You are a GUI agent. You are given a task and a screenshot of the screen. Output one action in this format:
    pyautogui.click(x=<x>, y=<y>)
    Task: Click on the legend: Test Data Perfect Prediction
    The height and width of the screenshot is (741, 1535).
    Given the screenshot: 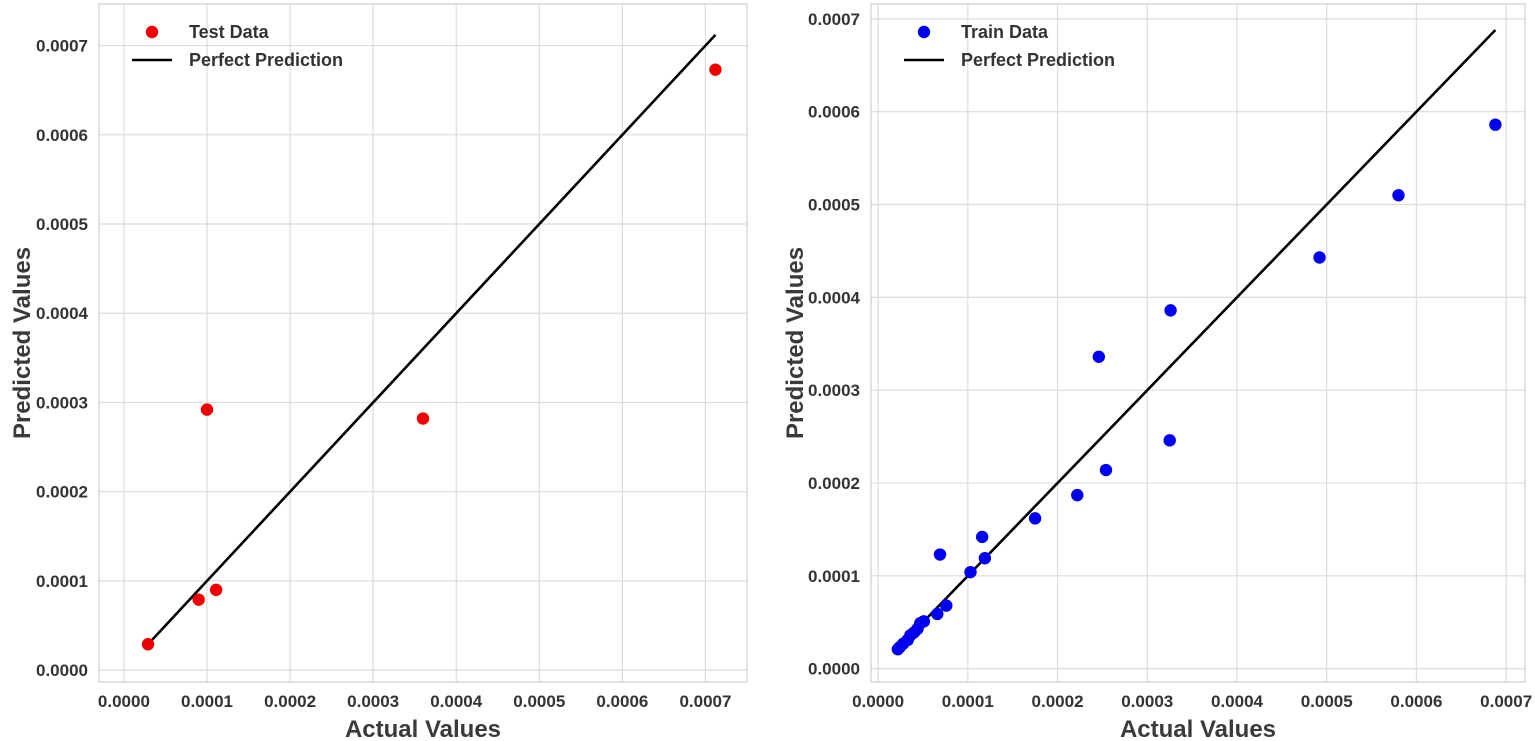 What is the action you would take?
    pyautogui.click(x=237, y=46)
    